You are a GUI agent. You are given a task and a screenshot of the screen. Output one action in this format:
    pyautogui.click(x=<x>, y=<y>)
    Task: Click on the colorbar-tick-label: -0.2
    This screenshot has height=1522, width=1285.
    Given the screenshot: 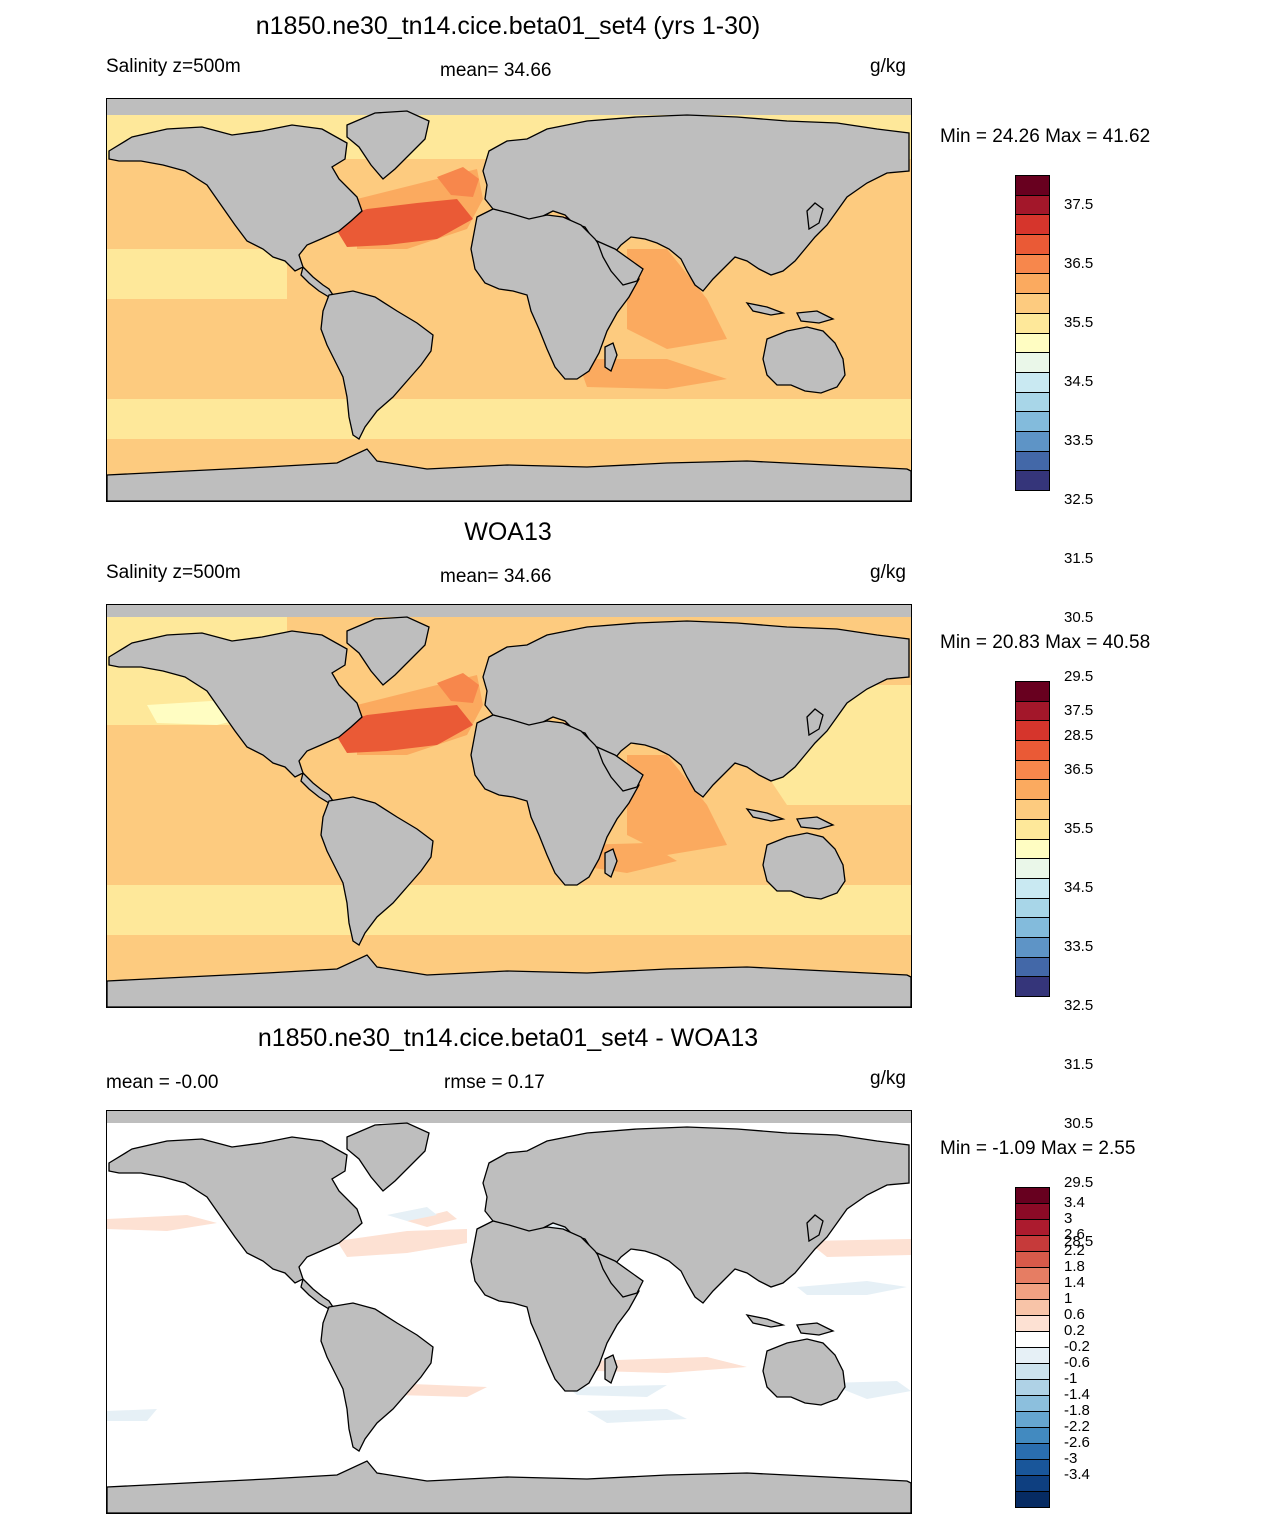 What is the action you would take?
    pyautogui.click(x=1077, y=1346)
    